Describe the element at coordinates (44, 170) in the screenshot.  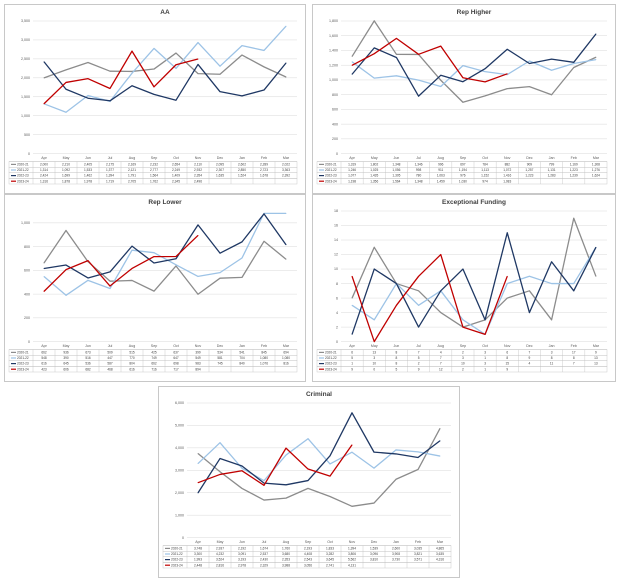
I see `table-cell: 1,314` at that location.